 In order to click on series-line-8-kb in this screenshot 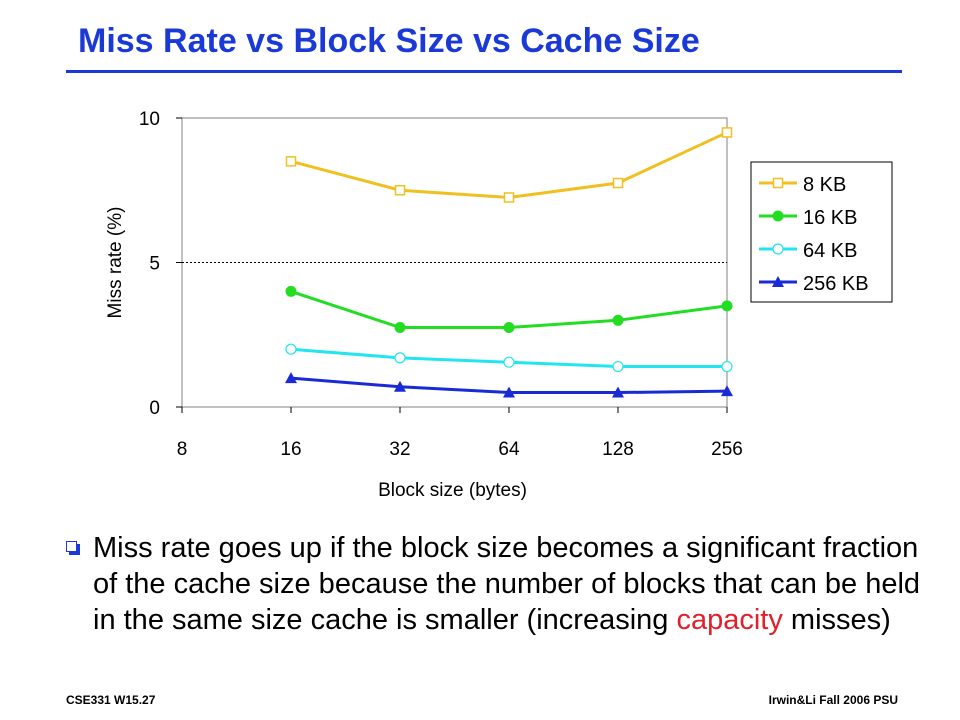, I will do `click(509, 165)`.